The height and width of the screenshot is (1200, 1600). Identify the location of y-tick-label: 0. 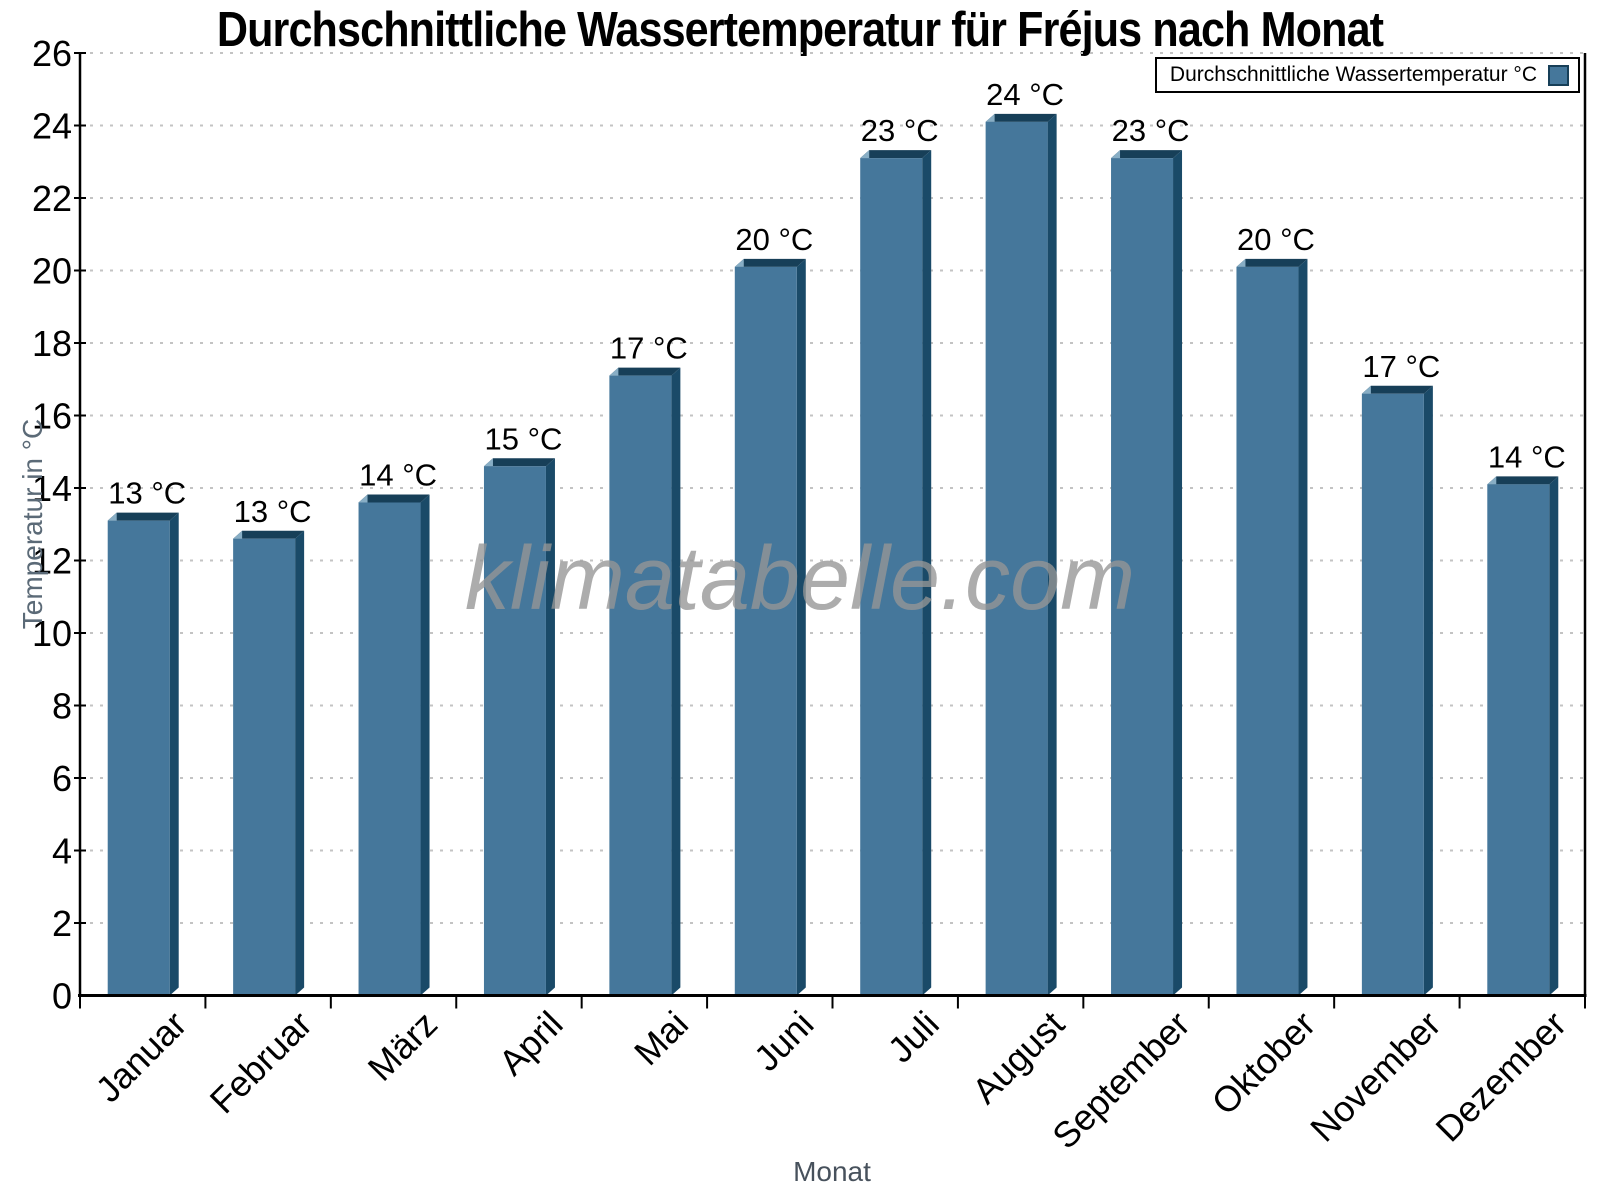
(62, 996).